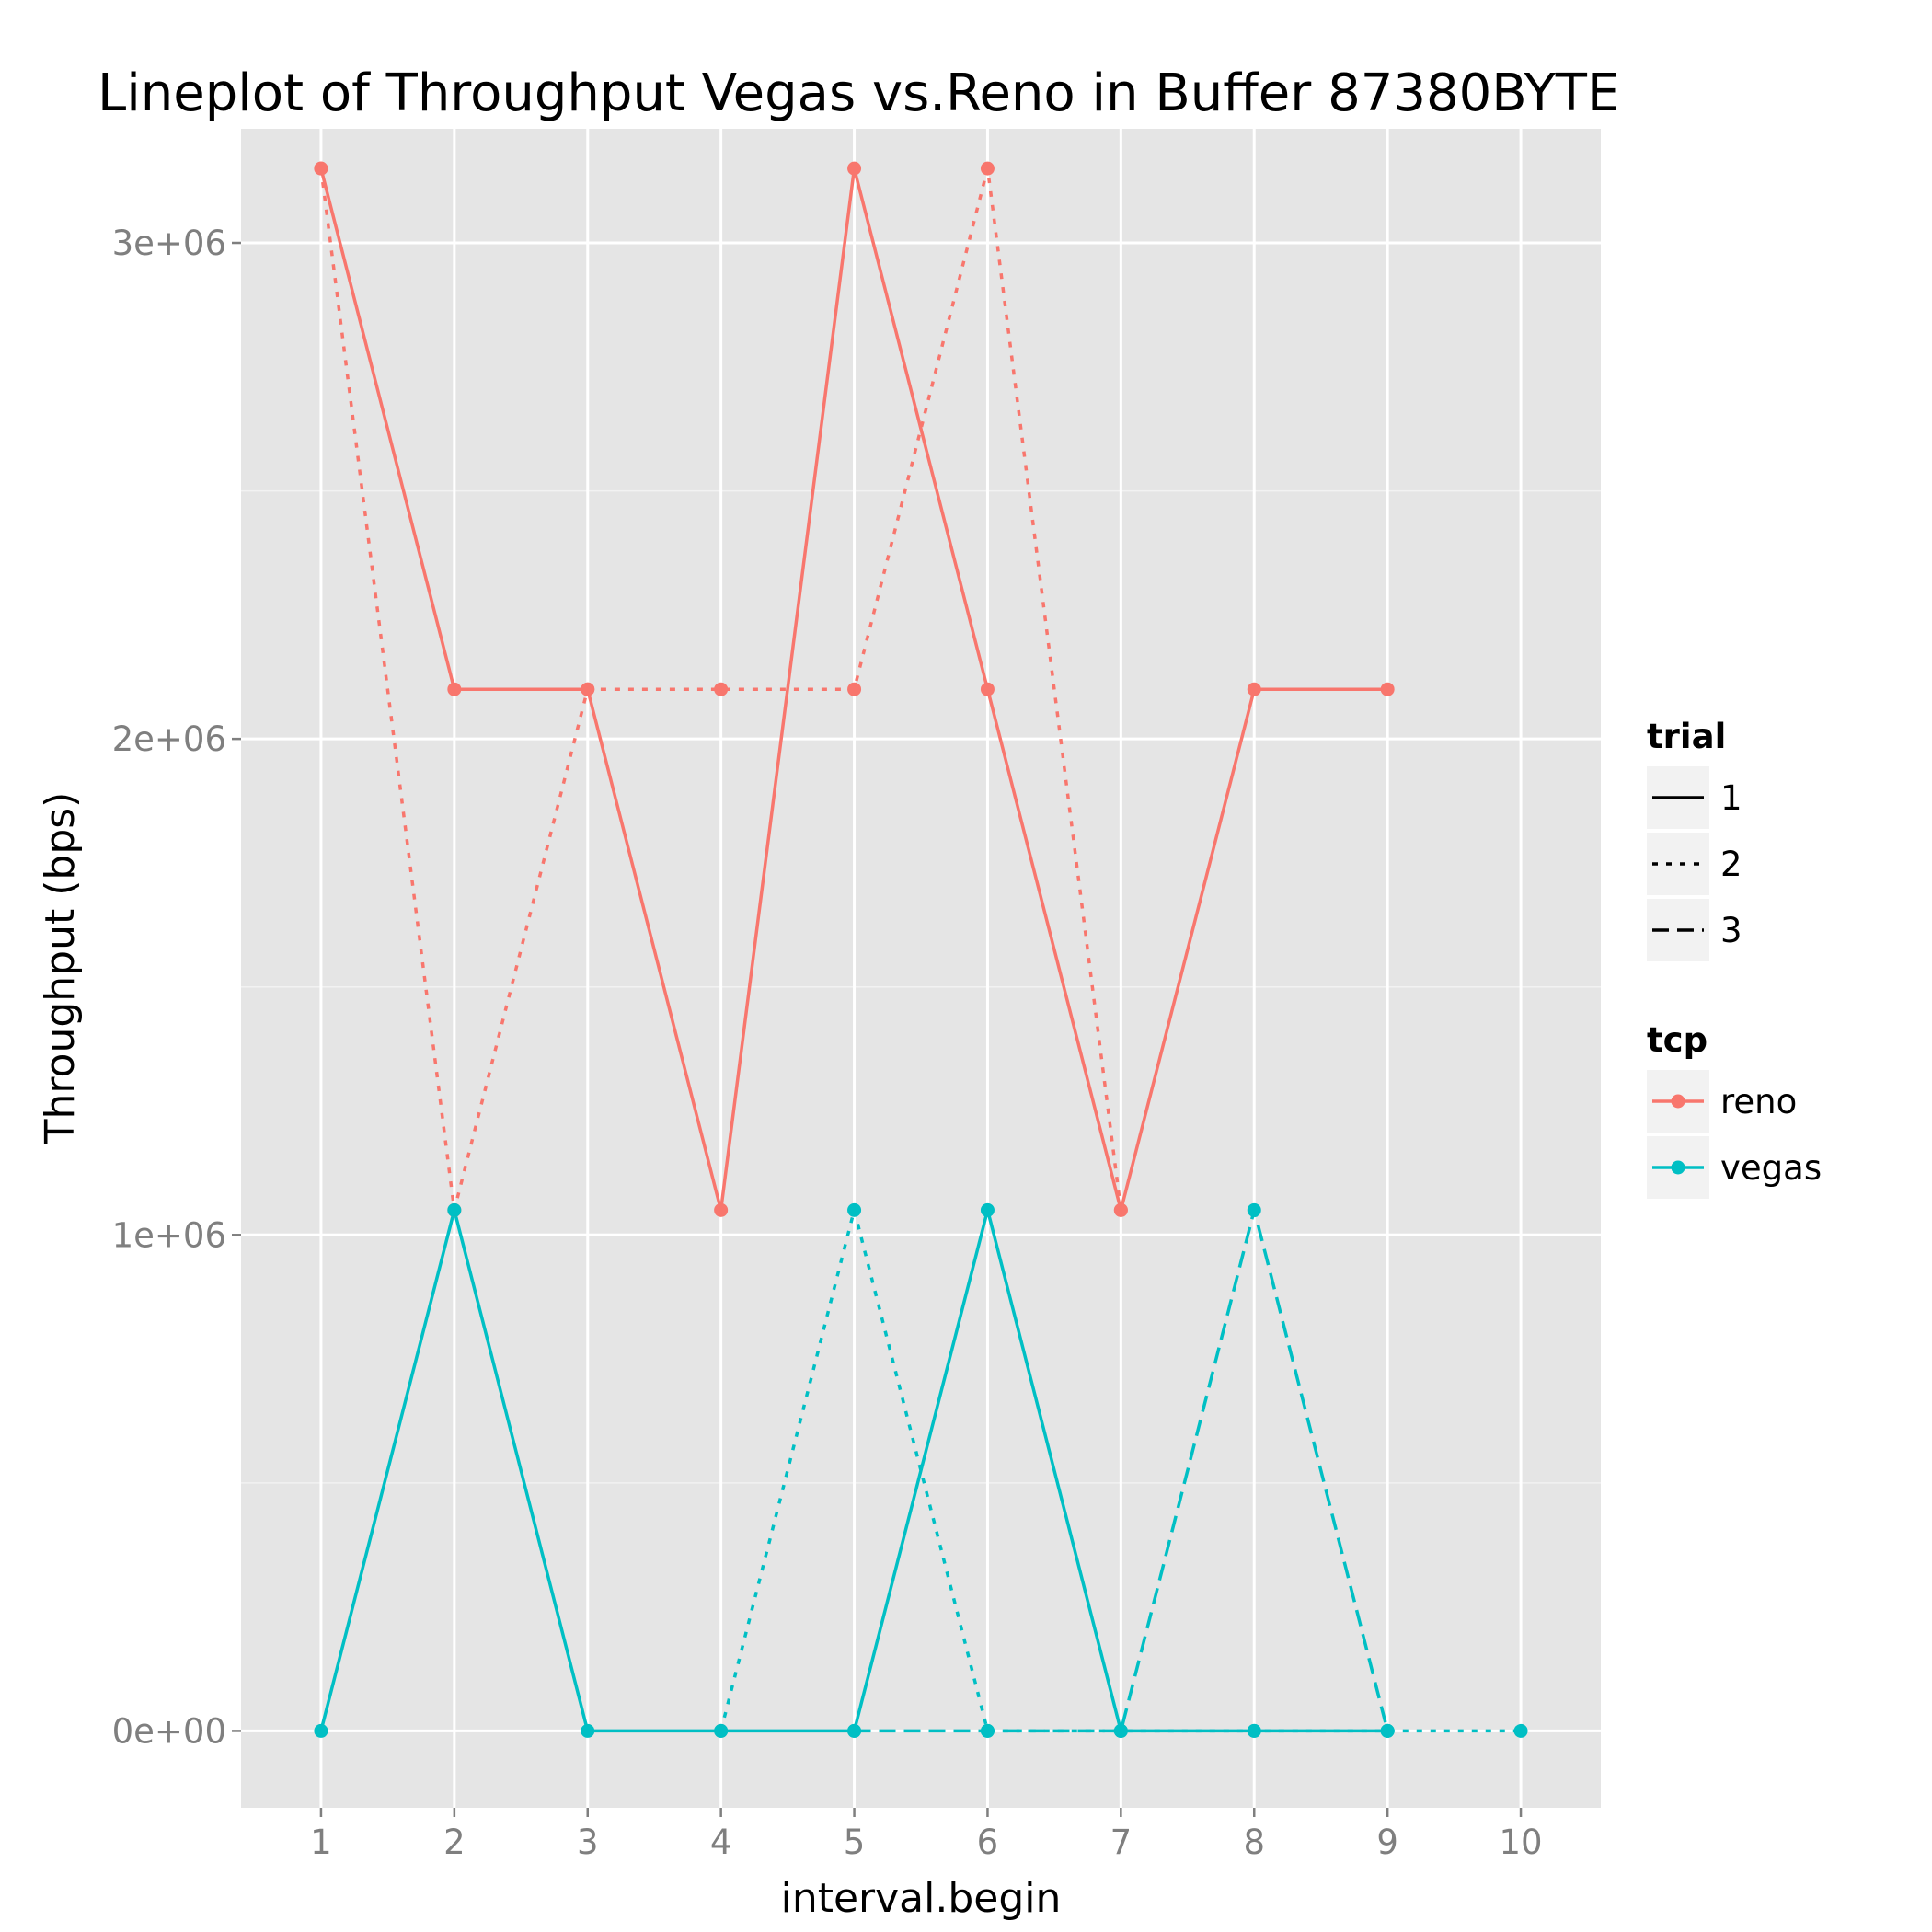 This screenshot has width=1932, height=1932. Describe the element at coordinates (169, 1731) in the screenshot. I see `y-tick-label: 0e+00` at that location.